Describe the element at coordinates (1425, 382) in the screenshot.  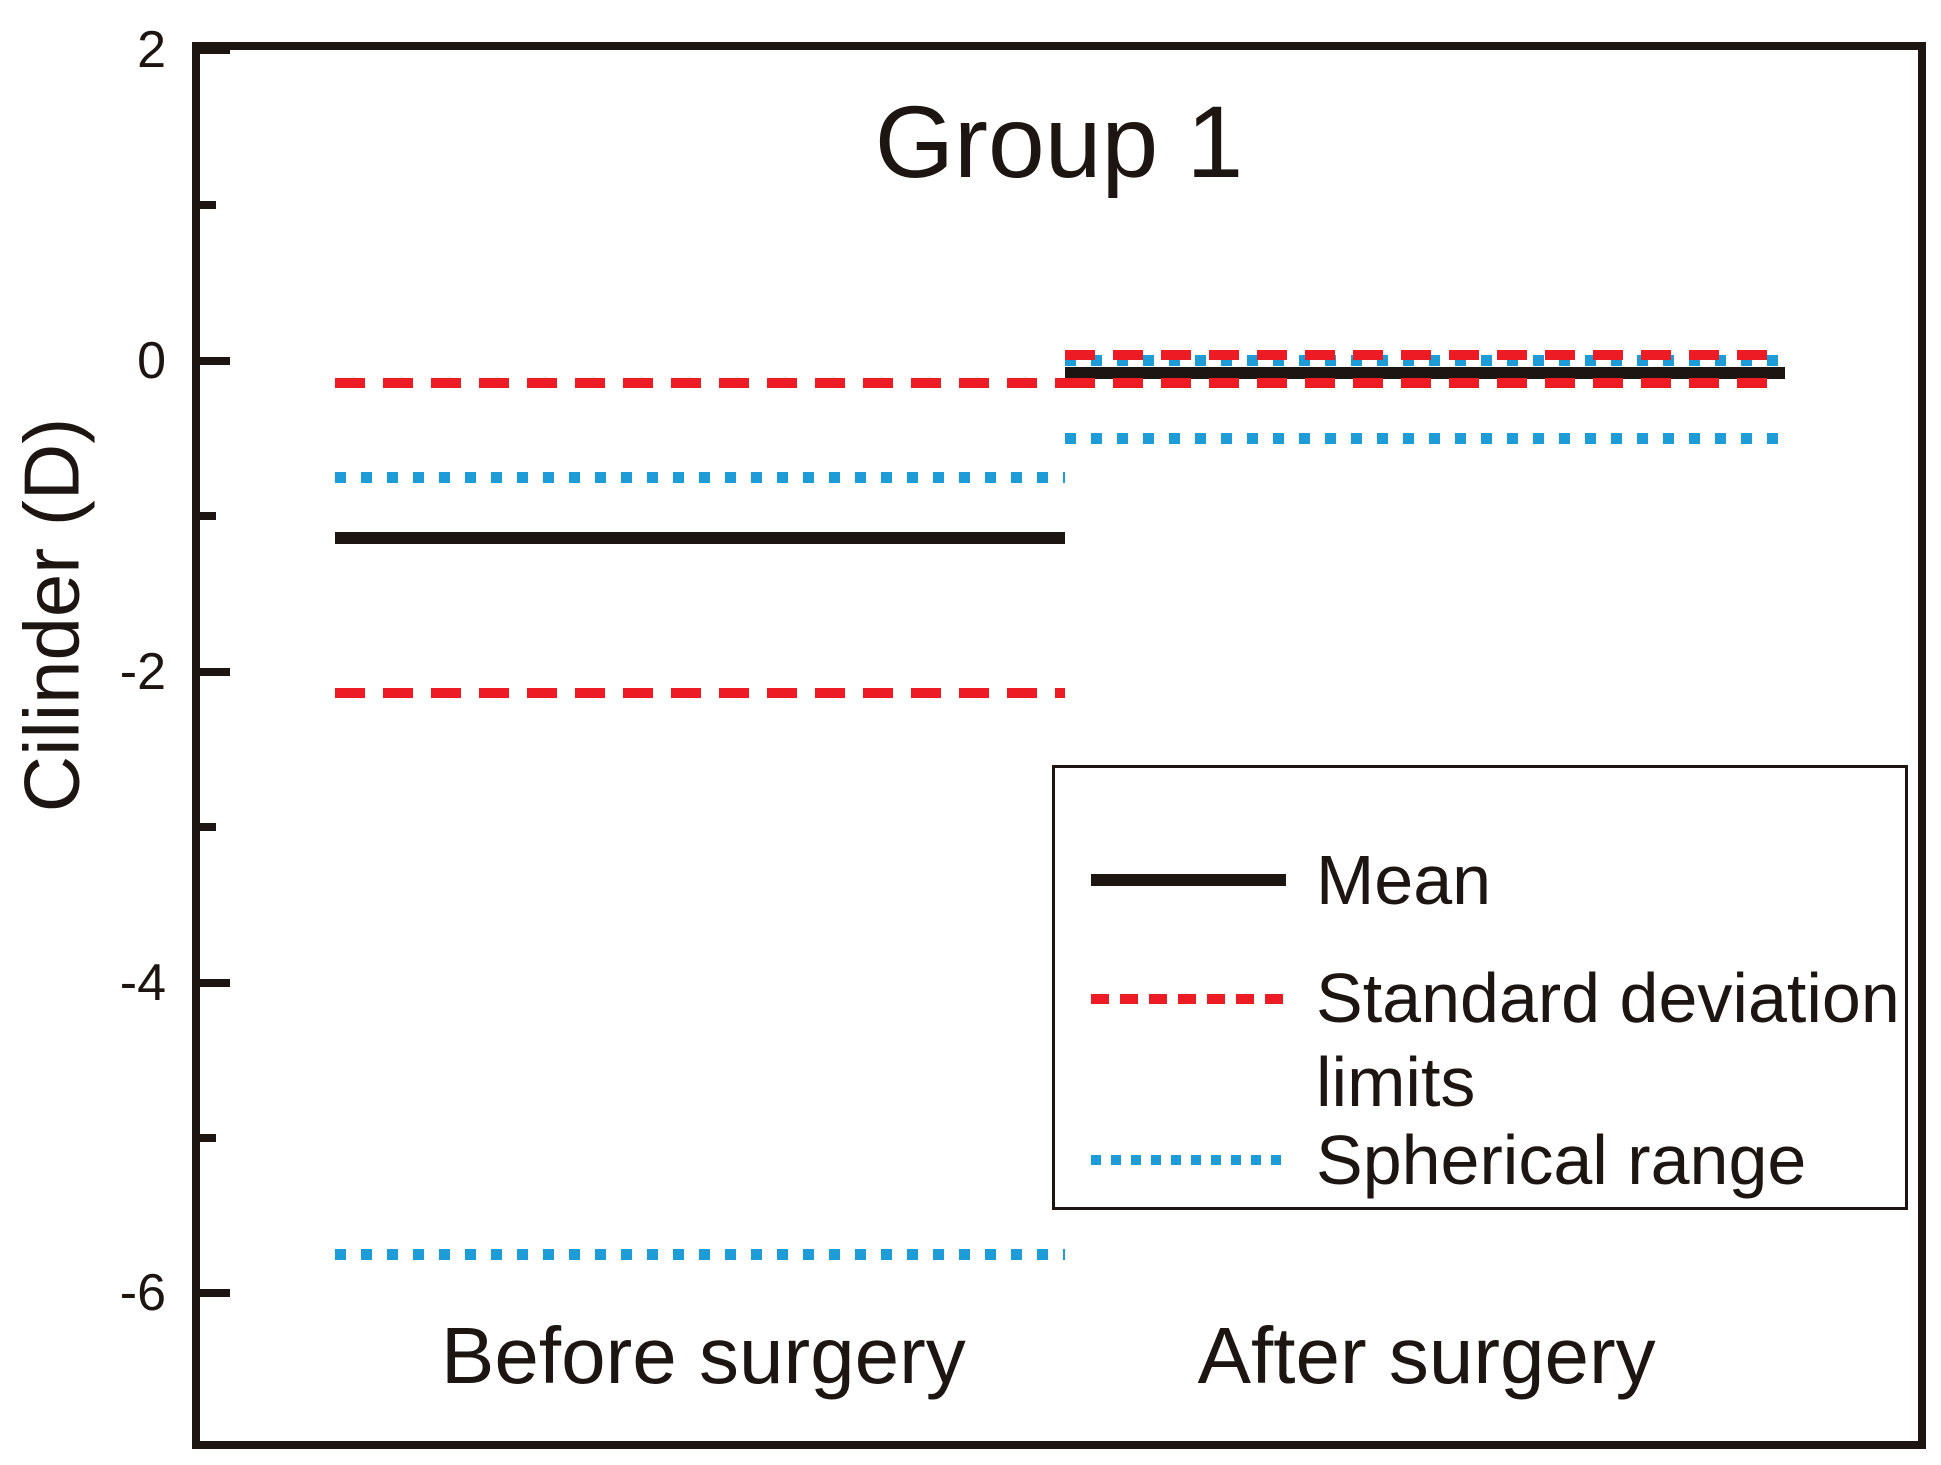
I see `standard-deviation-lower-limit-line-after-surgery` at that location.